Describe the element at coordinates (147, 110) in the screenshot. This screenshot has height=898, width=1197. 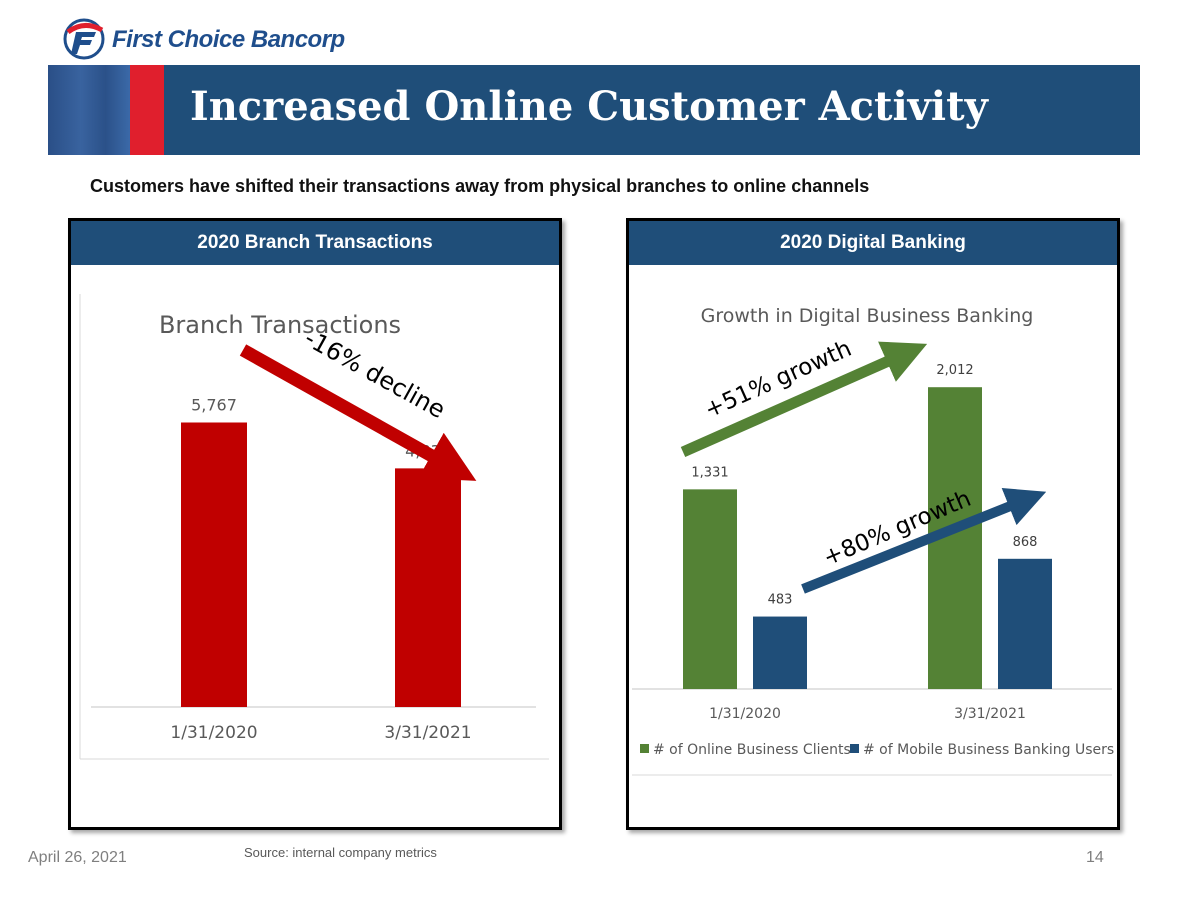
I see `title-decoration-red` at that location.